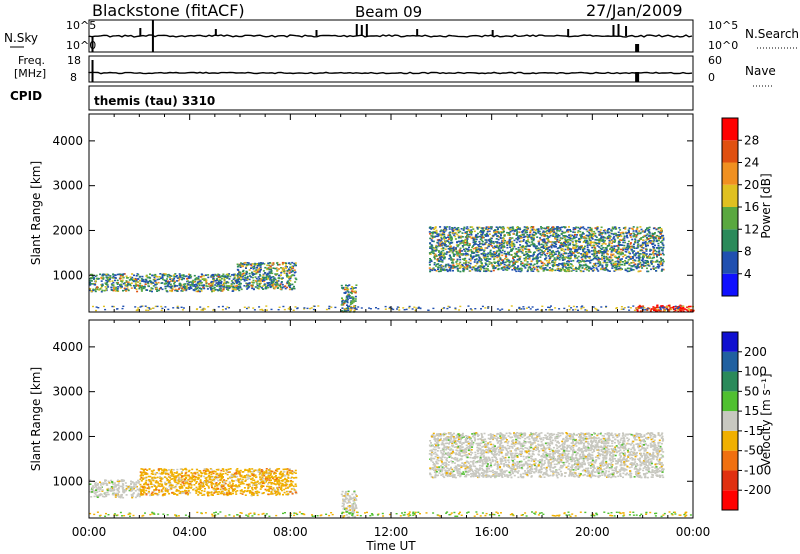 The image size is (800, 554). I want to click on freq-spike, so click(637, 77).